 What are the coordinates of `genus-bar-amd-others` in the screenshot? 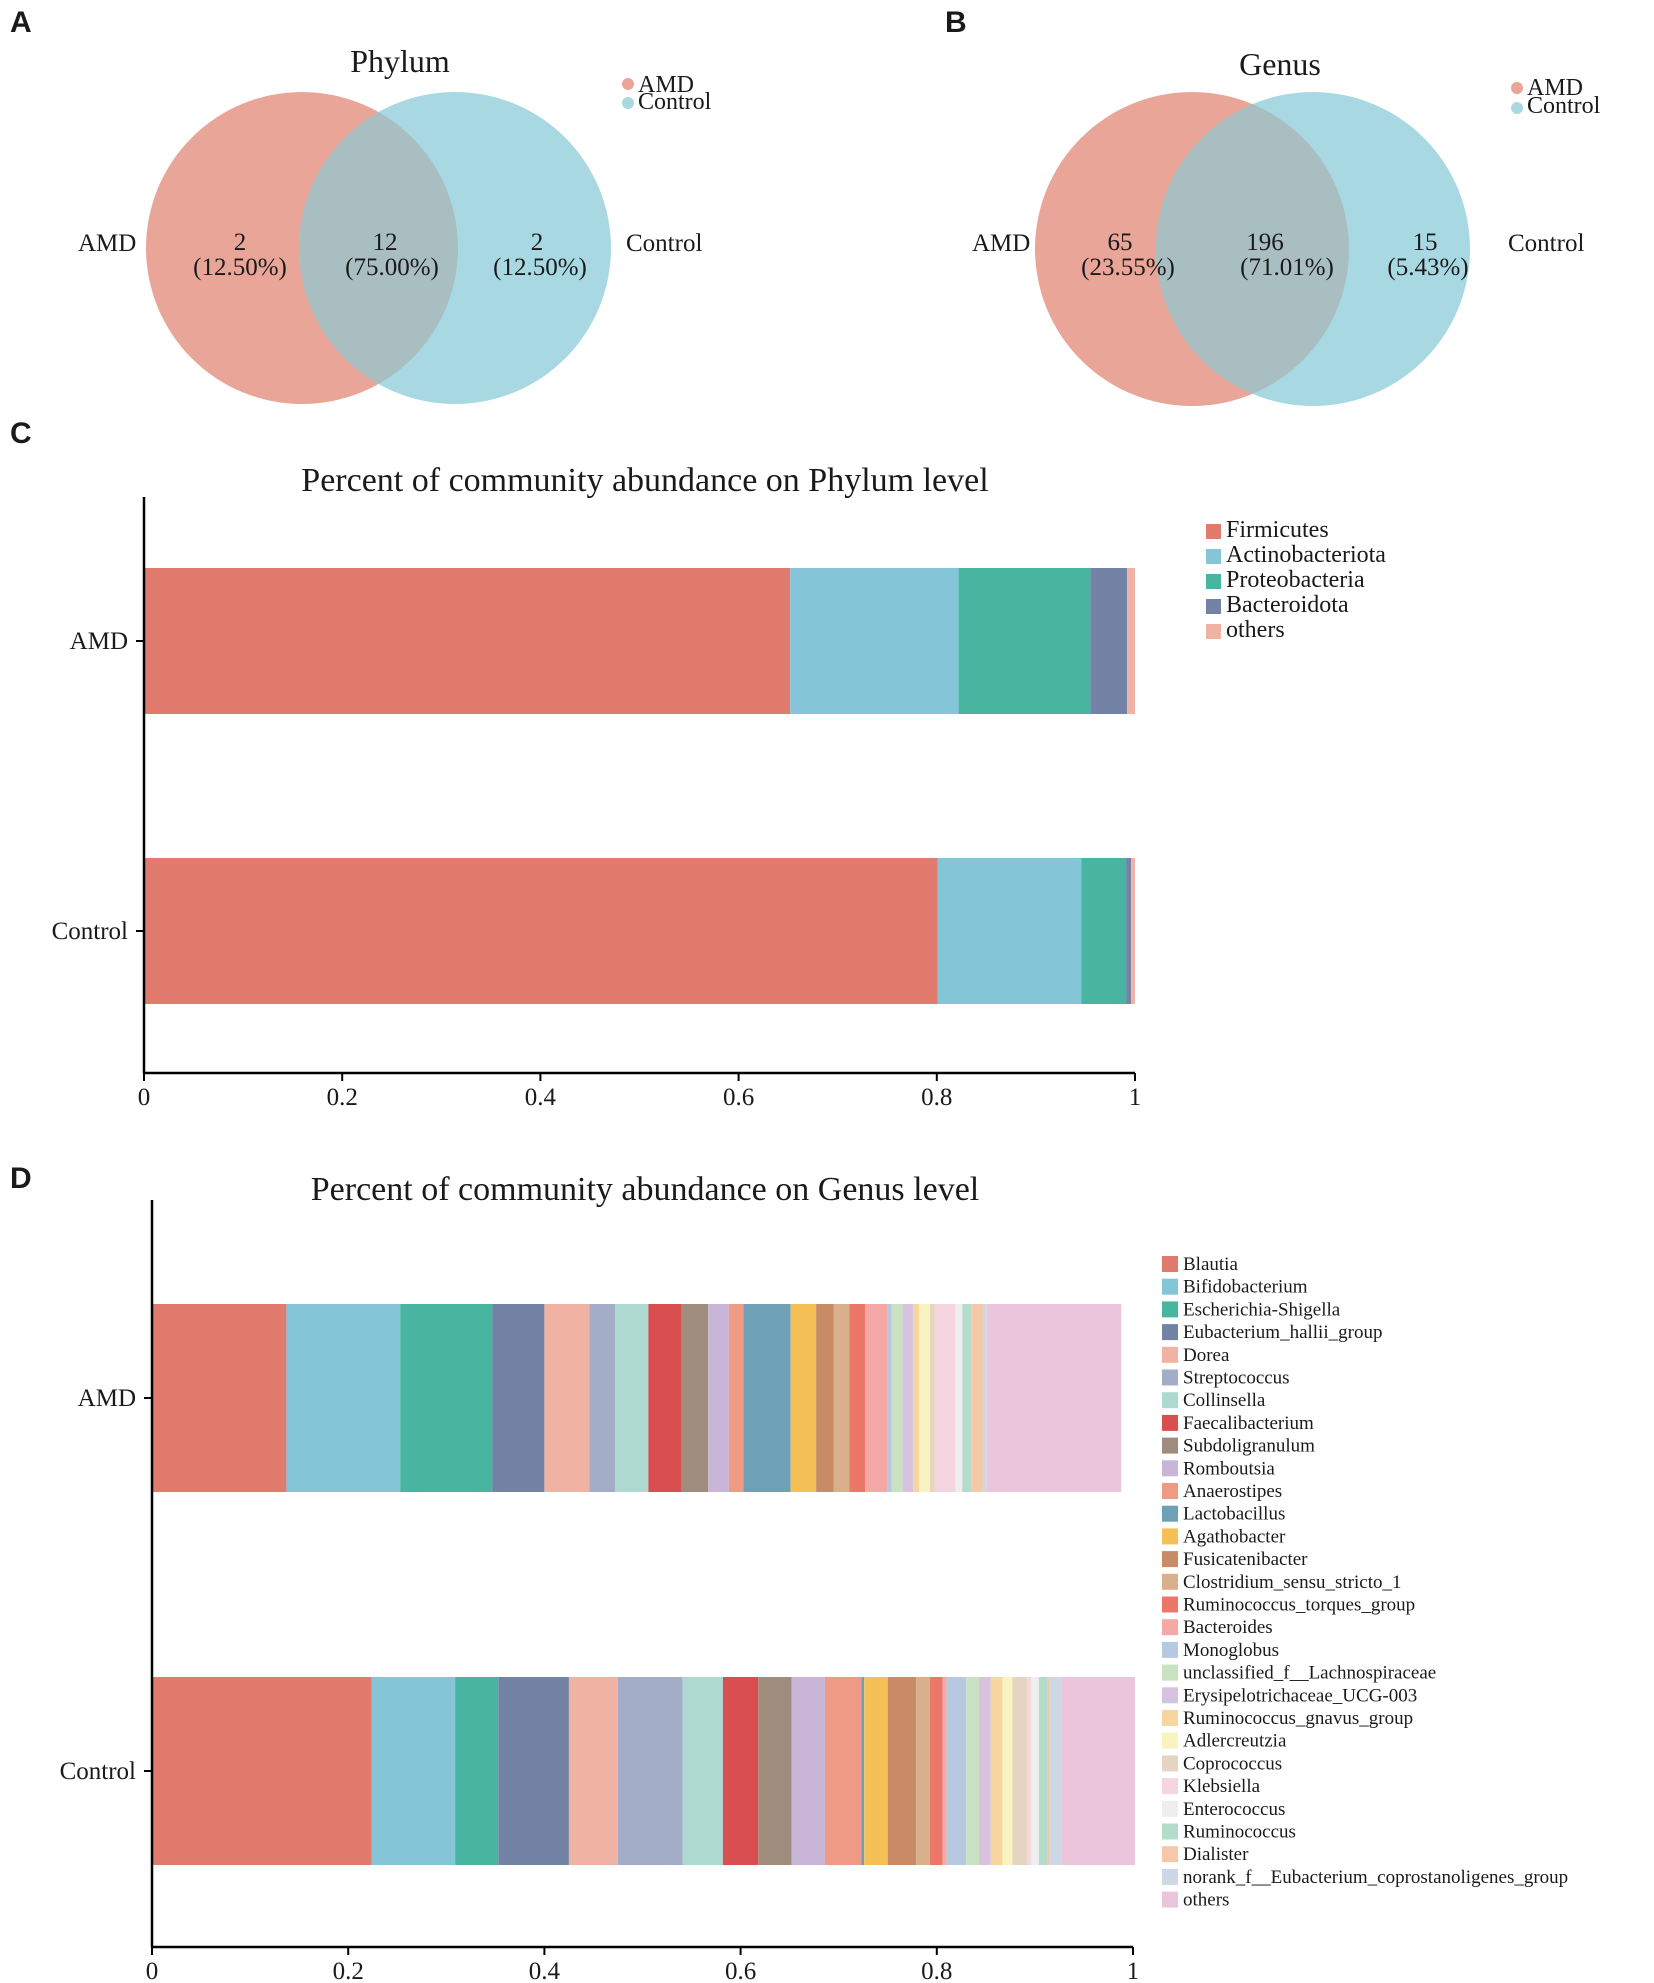 It's located at (1054, 1398).